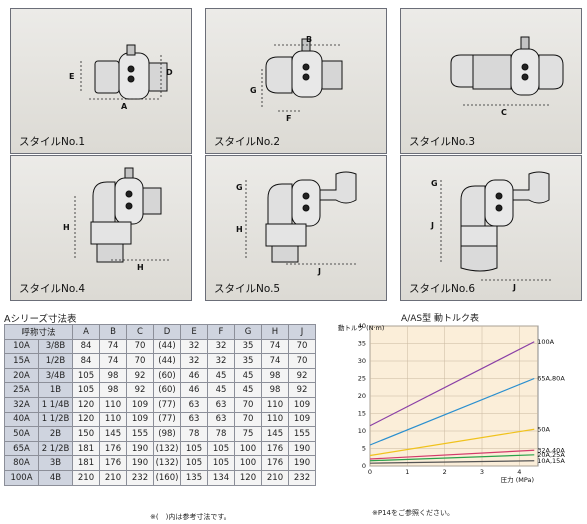 This screenshot has width=587, height=524. What do you see at coordinates (551, 455) in the screenshot?
I see `series-label: 20A,25A` at bounding box center [551, 455].